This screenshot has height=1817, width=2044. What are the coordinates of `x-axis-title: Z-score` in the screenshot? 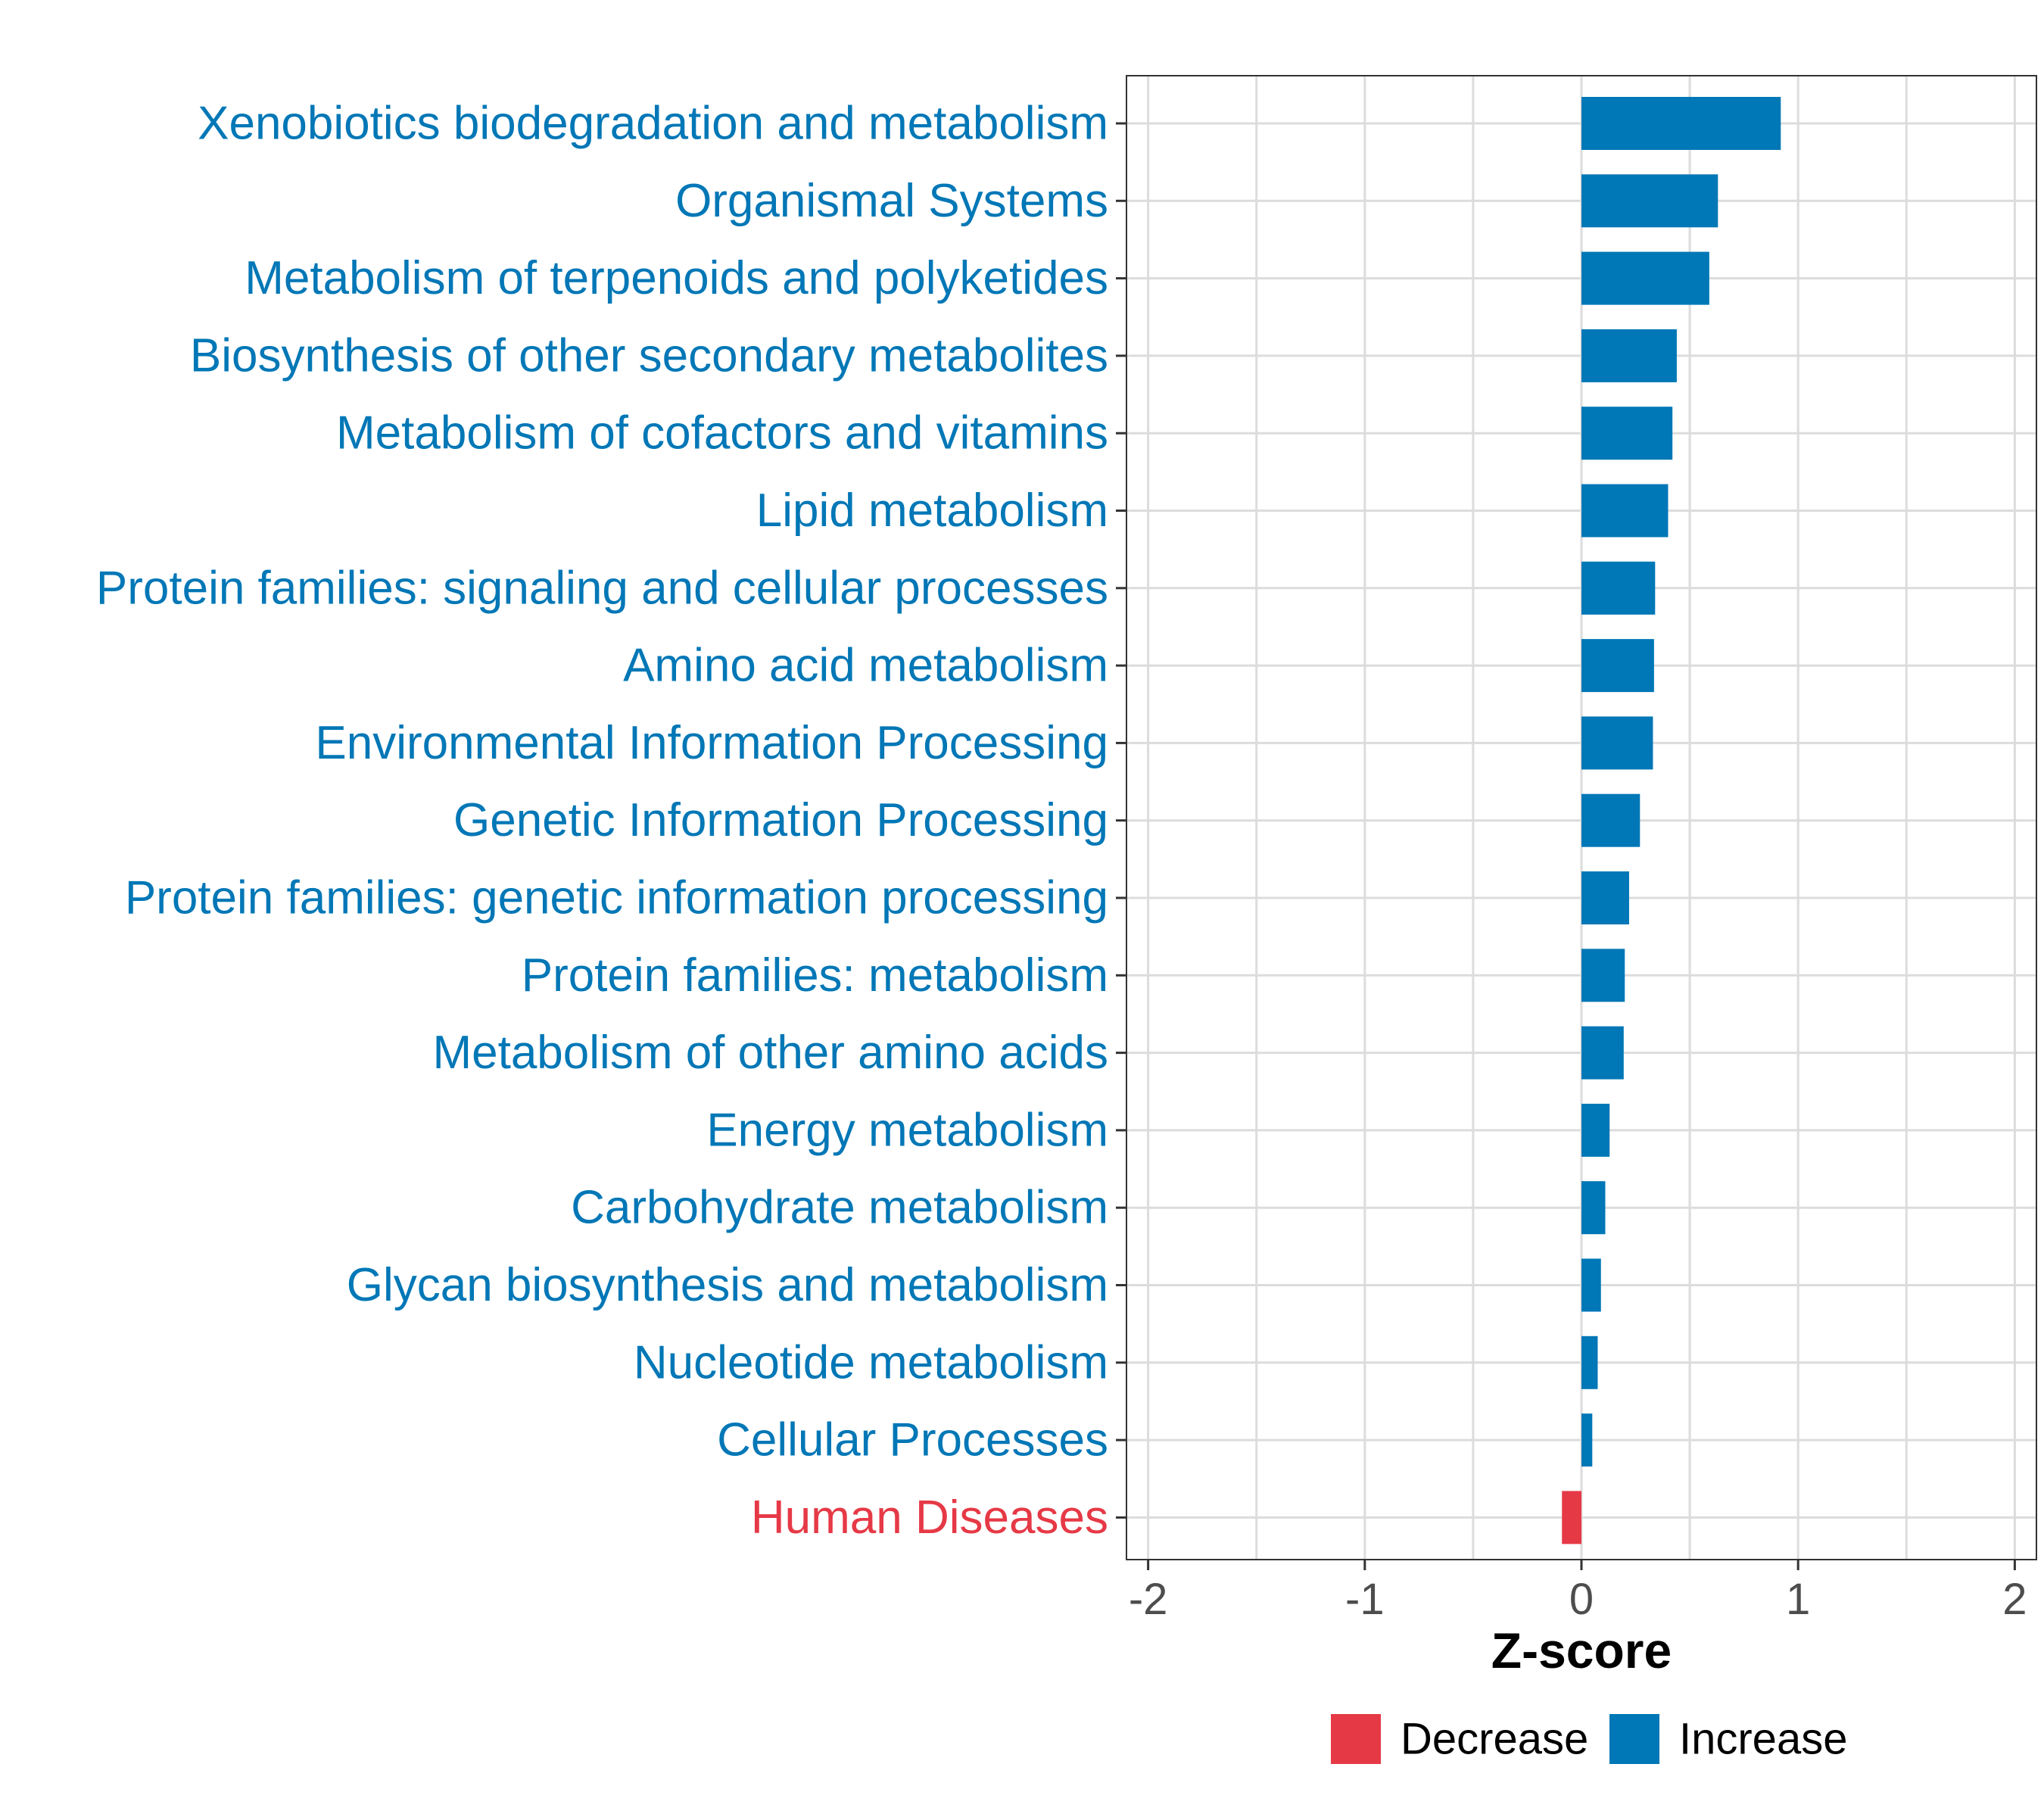 It's located at (1581, 1650).